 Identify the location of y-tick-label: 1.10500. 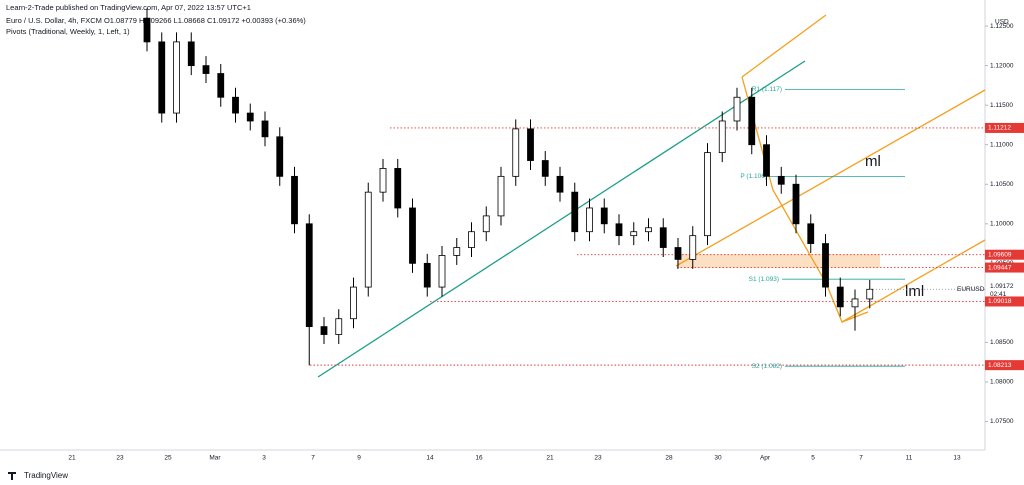
(1002, 184).